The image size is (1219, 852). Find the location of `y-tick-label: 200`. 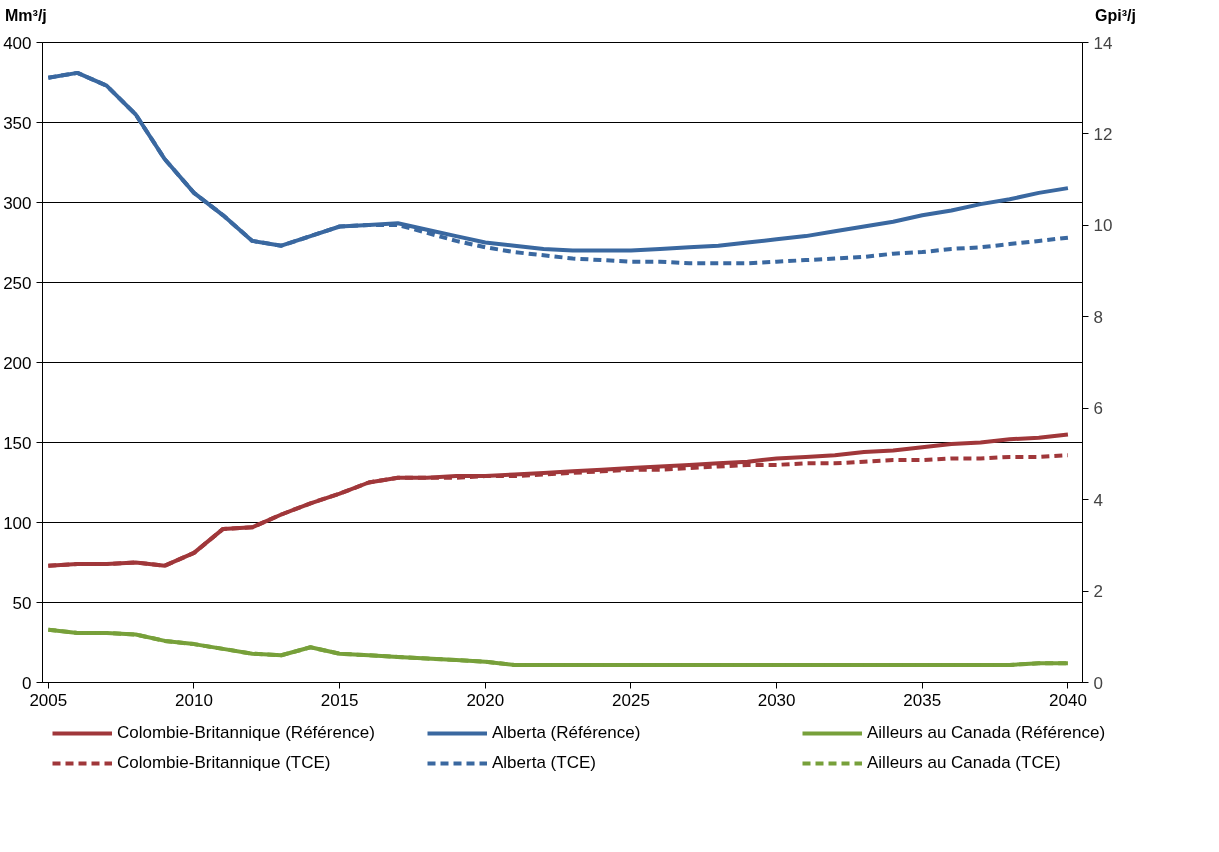

y-tick-label: 200 is located at coordinates (17, 363).